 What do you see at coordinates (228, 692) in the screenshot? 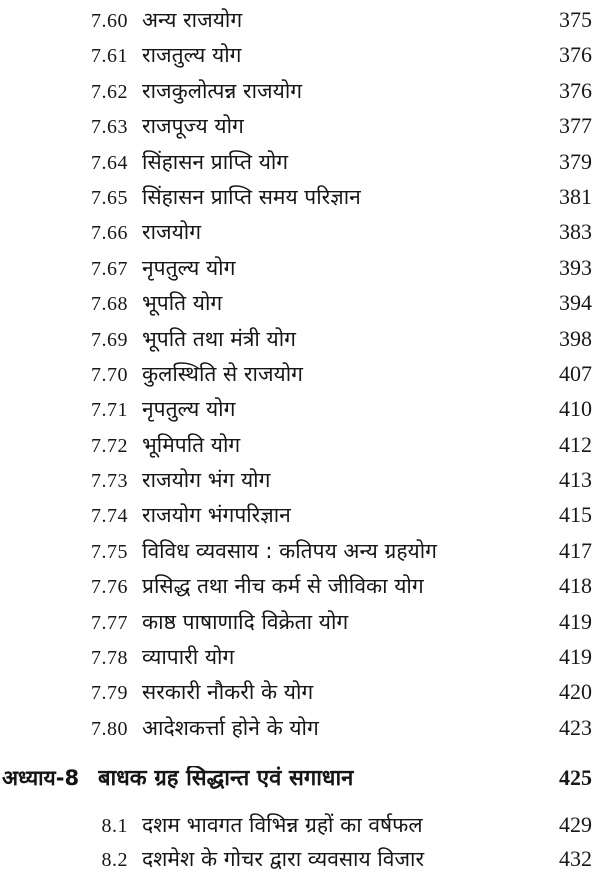
I see `section-title: सरकारी नौकरी के योग` at bounding box center [228, 692].